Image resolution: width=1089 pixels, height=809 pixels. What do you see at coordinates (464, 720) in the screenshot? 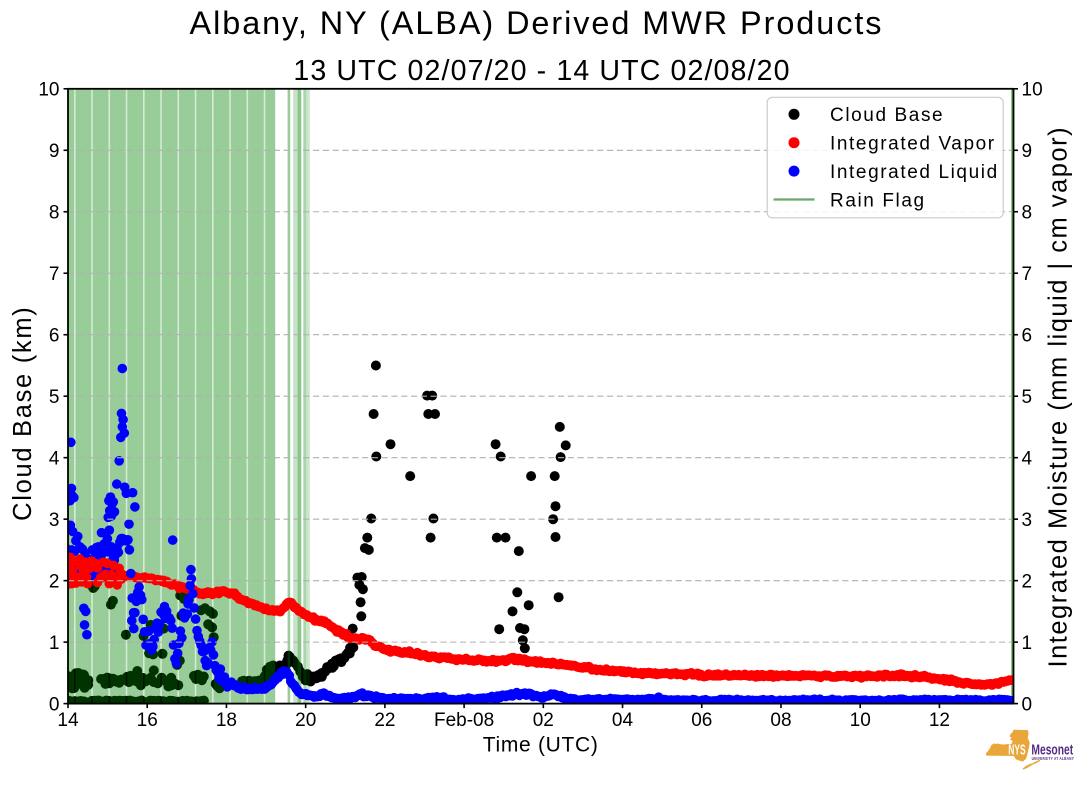
I see `svg-text: Feb-08` at bounding box center [464, 720].